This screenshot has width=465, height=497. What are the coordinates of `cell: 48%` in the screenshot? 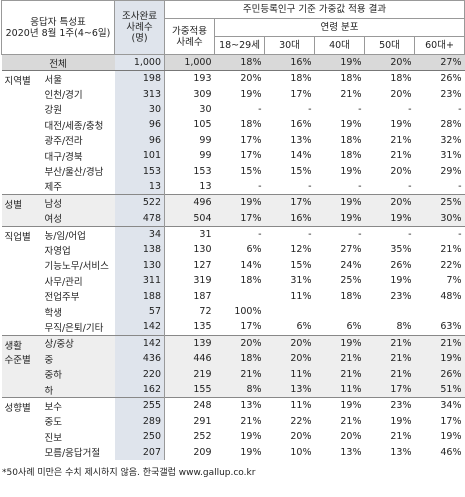 It's located at (451, 296).